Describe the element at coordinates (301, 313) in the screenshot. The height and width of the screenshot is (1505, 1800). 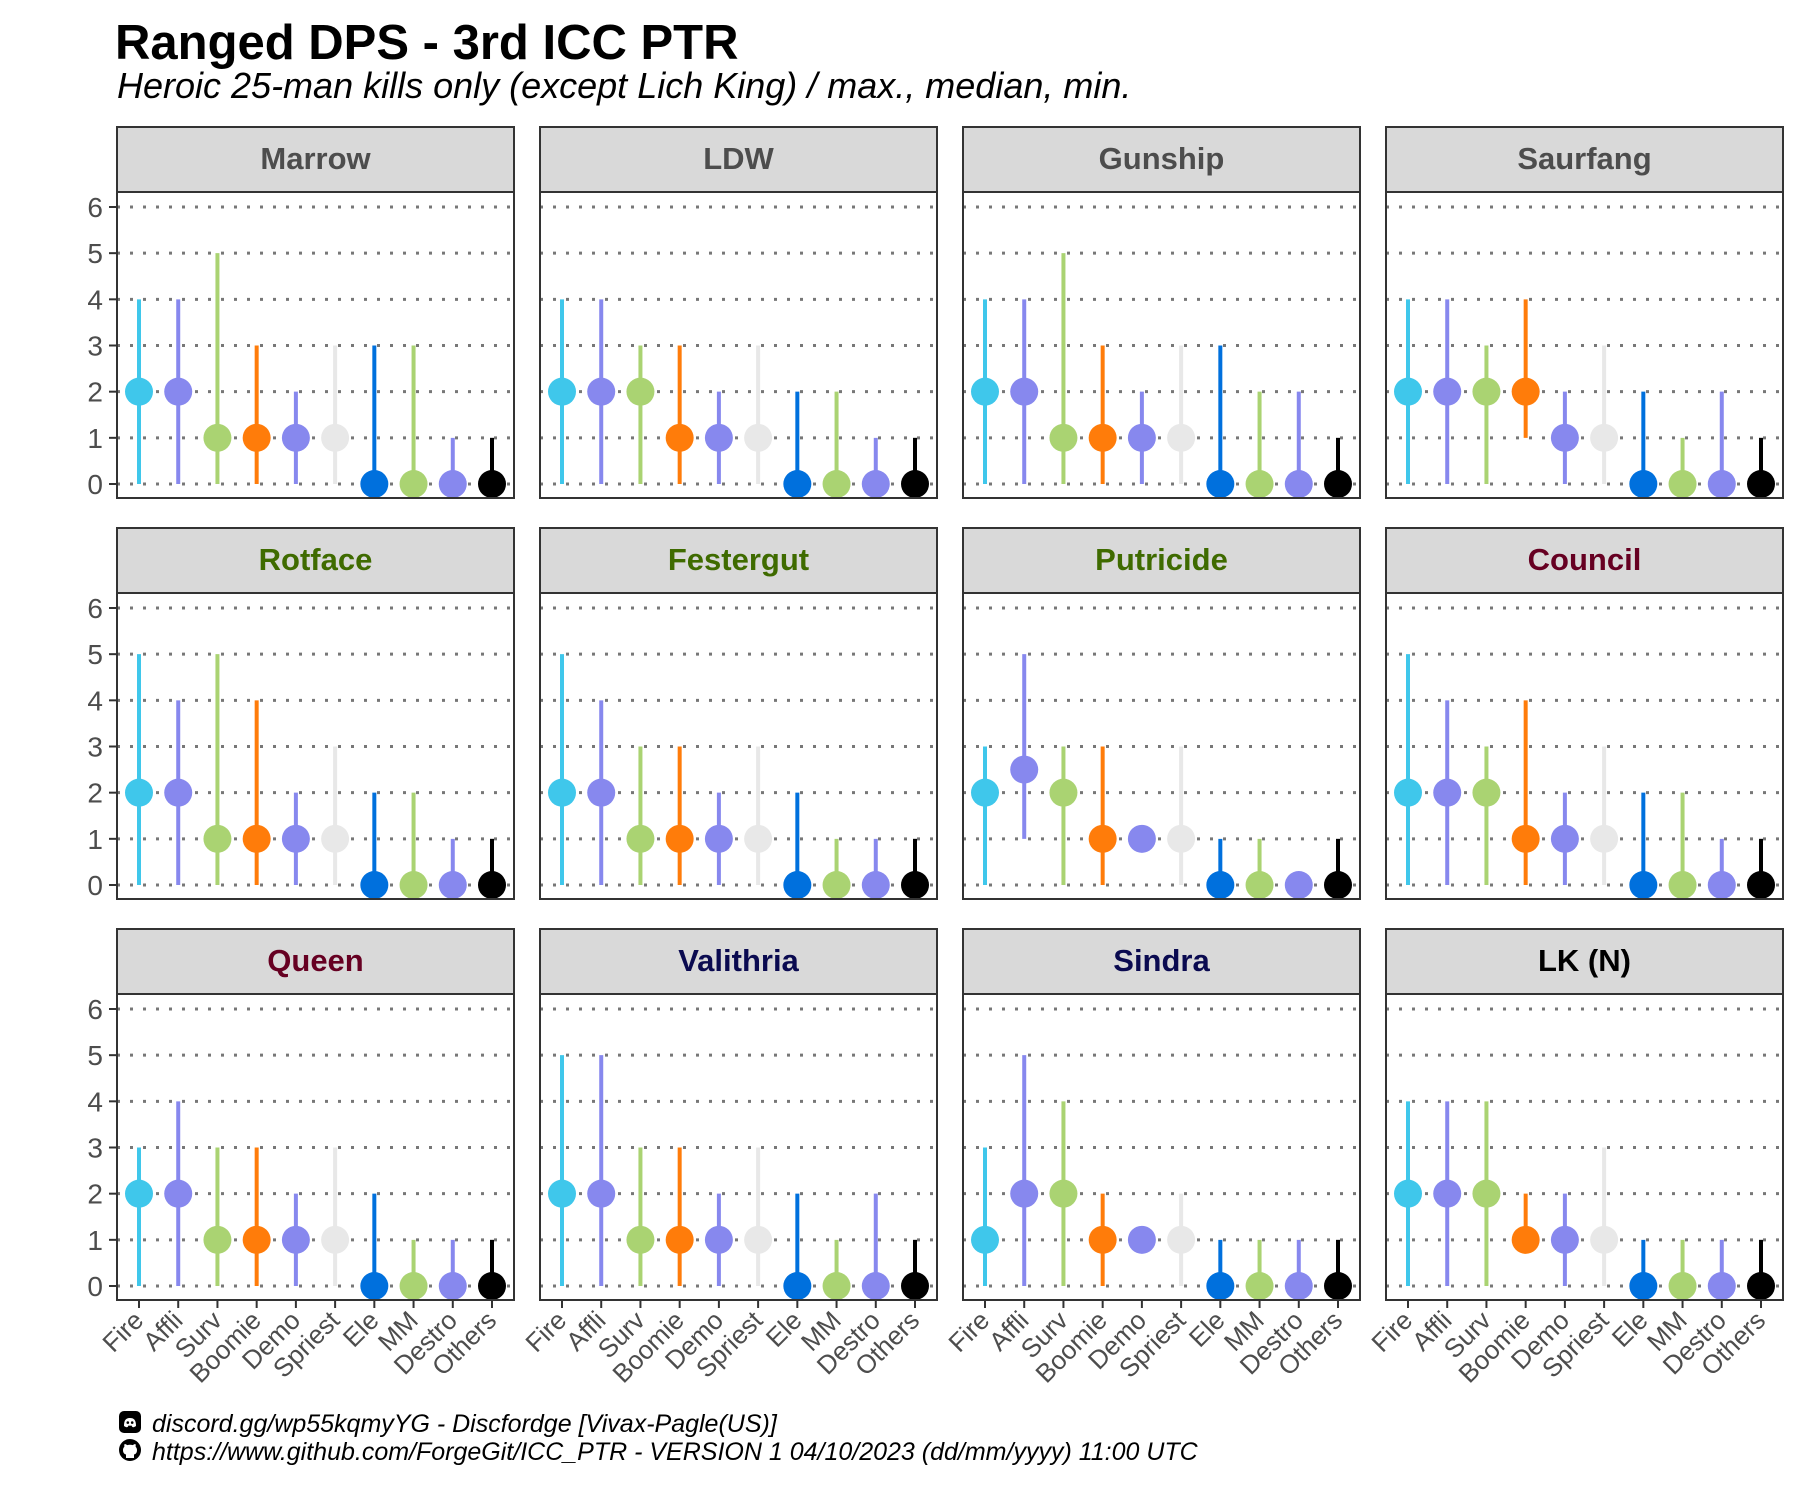
I see `facet-panel-0: Marrow 0 1 2 3 4 5 6` at that location.